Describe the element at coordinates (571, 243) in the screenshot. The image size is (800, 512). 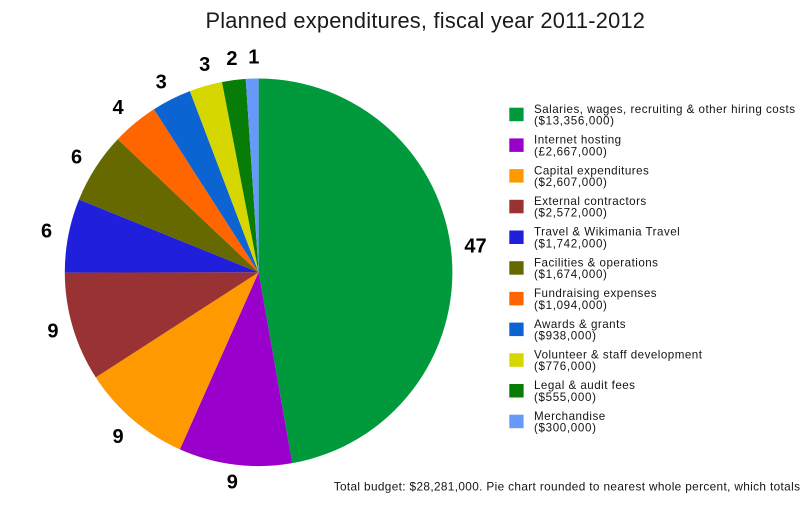
I see `svg-text: ($1,742,000)` at that location.